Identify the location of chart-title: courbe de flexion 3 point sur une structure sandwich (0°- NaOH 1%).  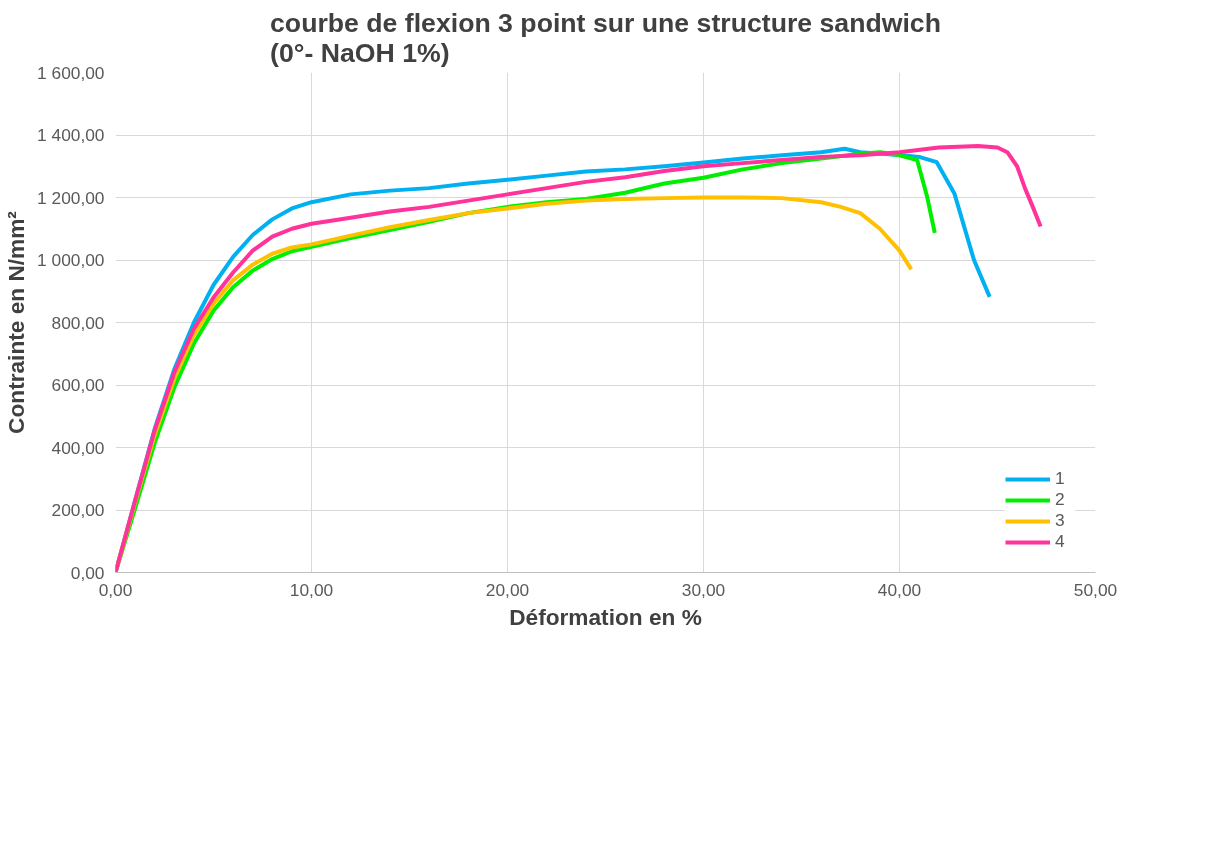
(605, 37).